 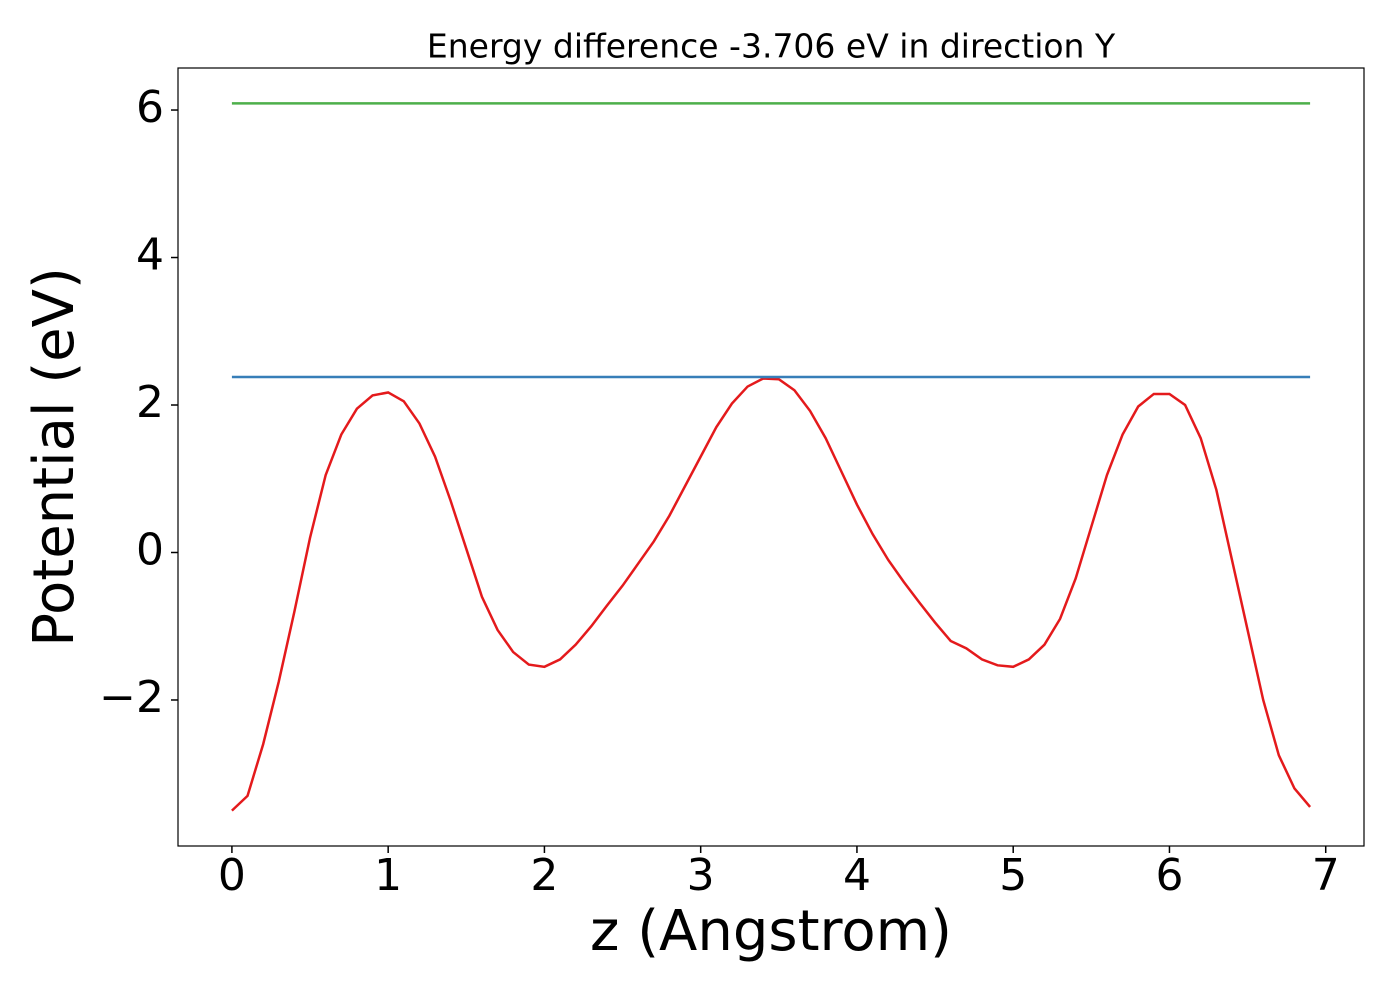 What do you see at coordinates (150, 549) in the screenshot?
I see `y-tick-label: 0` at bounding box center [150, 549].